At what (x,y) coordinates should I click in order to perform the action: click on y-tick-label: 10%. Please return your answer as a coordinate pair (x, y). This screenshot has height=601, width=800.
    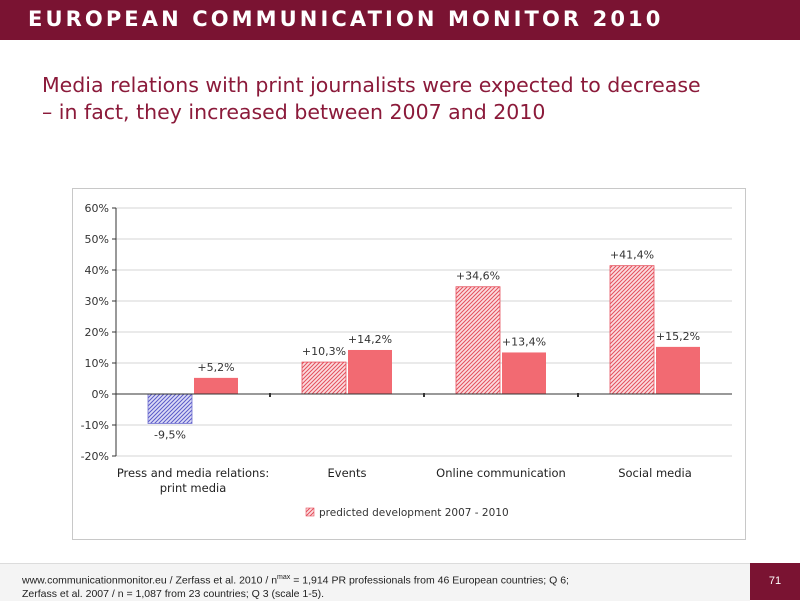
    Looking at the image, I should click on (97, 363).